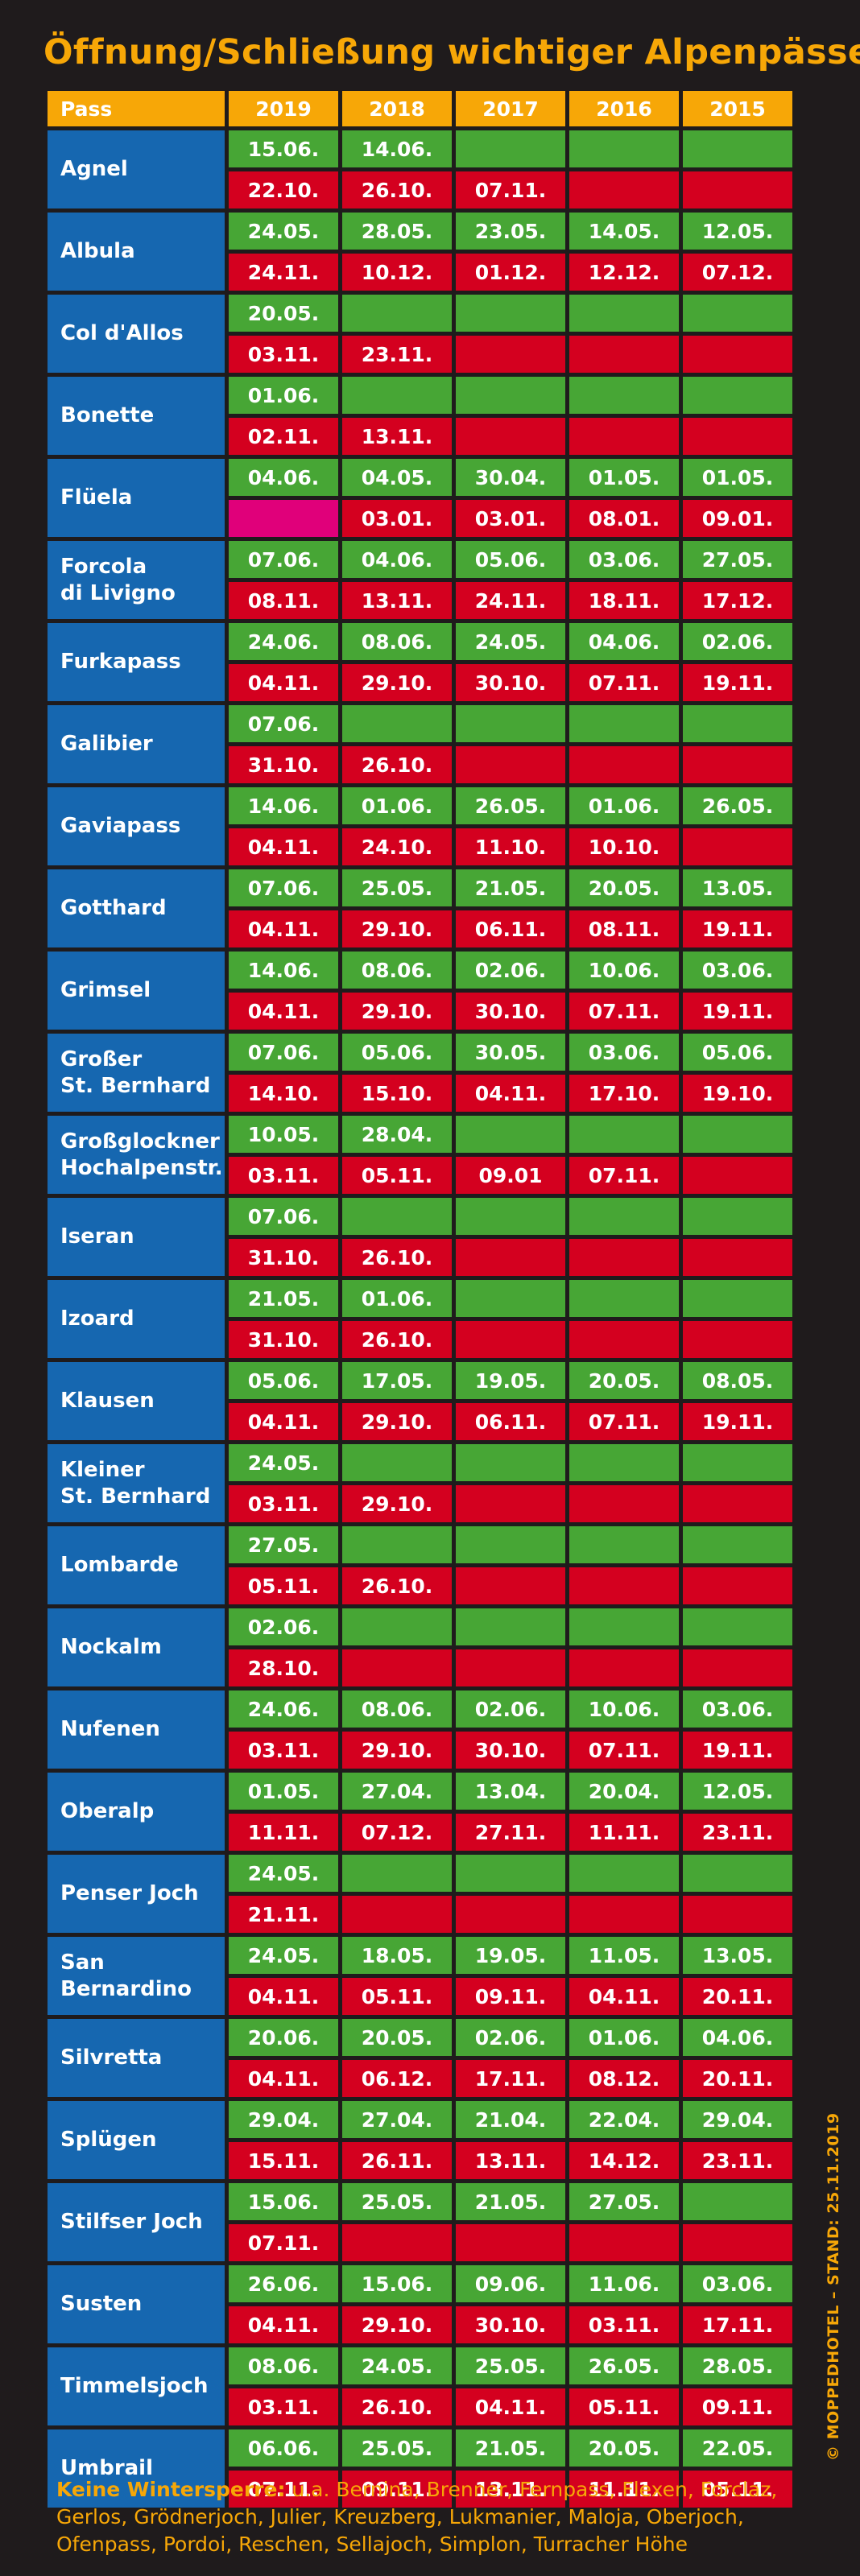 The image size is (860, 2576). What do you see at coordinates (420, 1647) in the screenshot?
I see `table-row-open: Nockalm 02.06.` at bounding box center [420, 1647].